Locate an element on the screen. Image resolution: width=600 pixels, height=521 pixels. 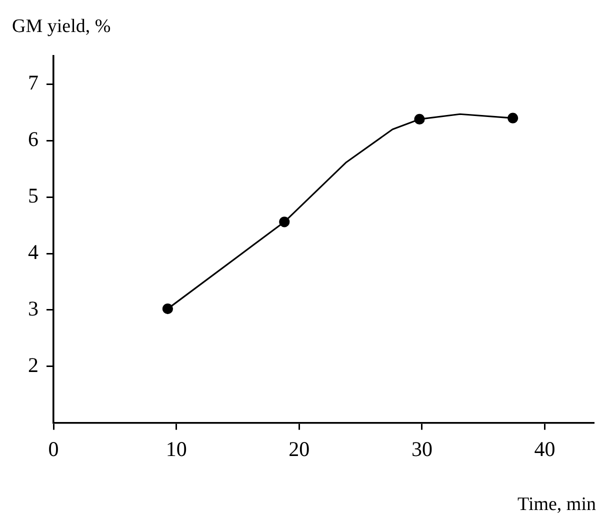
y-tick-label: 7 is located at coordinates (33, 82).